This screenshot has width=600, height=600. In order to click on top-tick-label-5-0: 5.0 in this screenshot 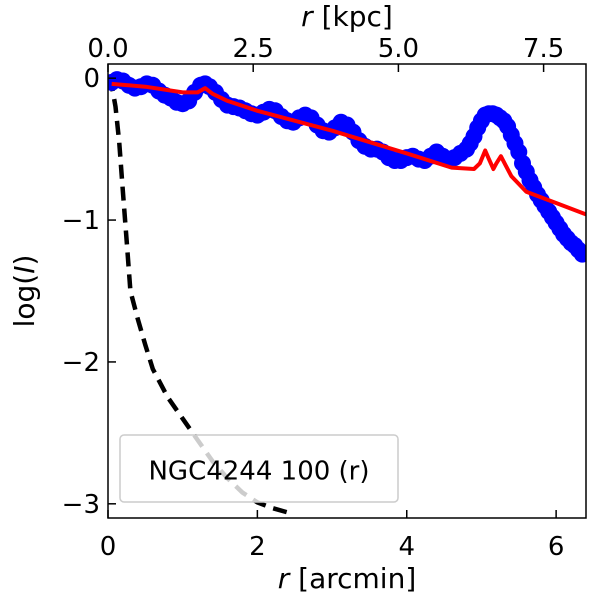, I will do `click(398, 49)`.